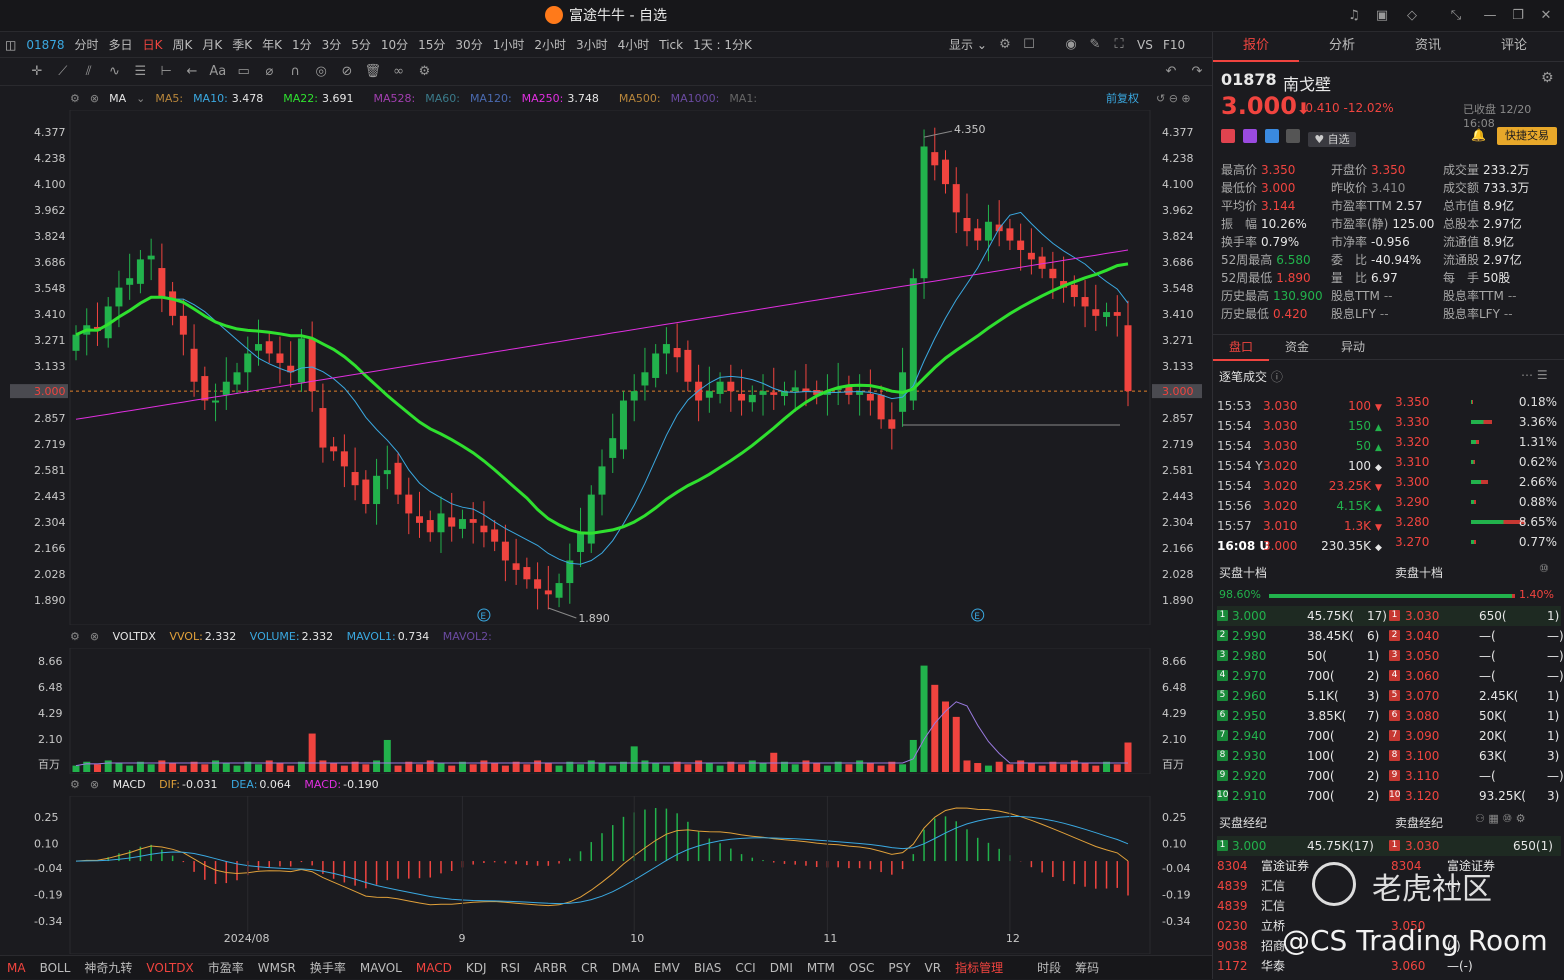 This screenshot has width=1564, height=980. Describe the element at coordinates (373, 71) in the screenshot. I see `trash-icon: 🗑` at that location.